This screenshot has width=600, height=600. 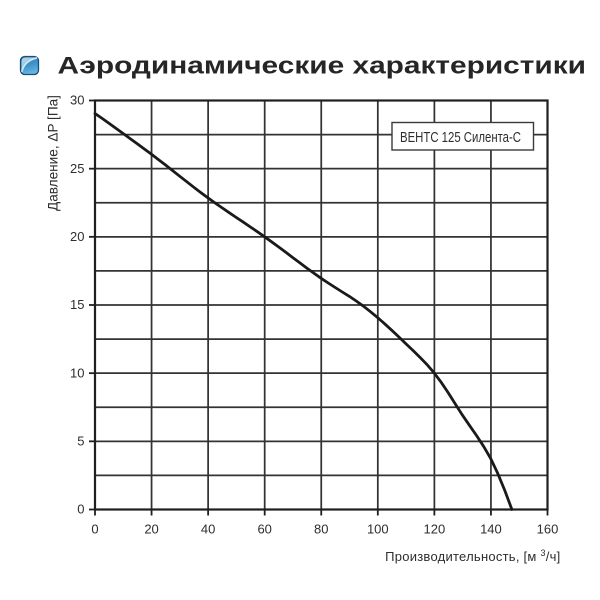 What do you see at coordinates (472, 556) in the screenshot?
I see `svg-text: Производительность, [м 3/ч]` at bounding box center [472, 556].